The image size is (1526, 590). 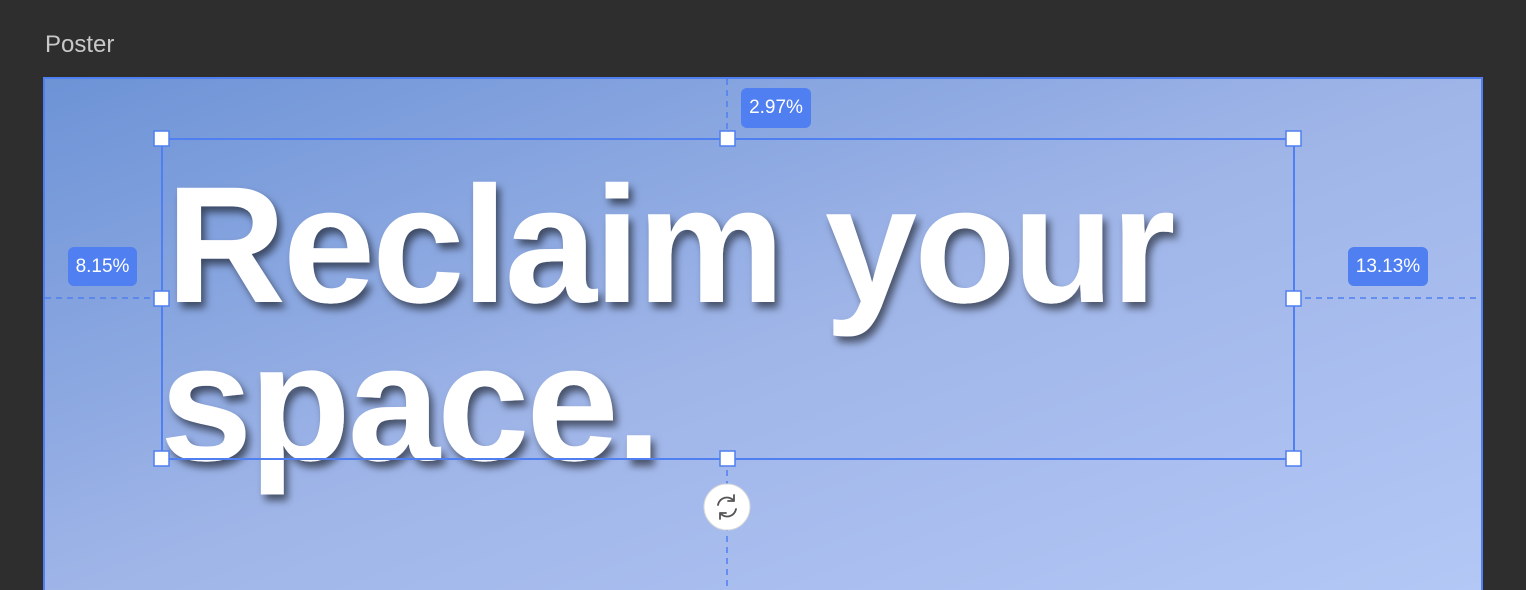 I want to click on rotate-button, so click(x=727, y=507).